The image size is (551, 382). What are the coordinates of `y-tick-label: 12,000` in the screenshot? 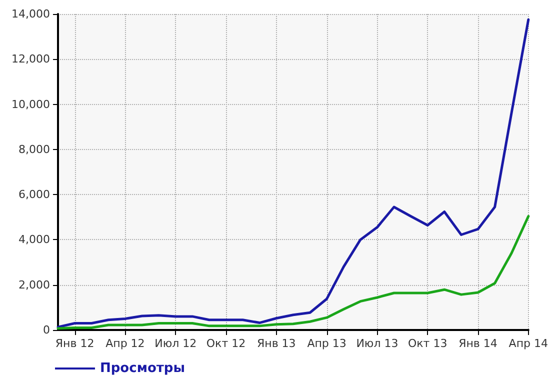 It's located at (31, 59).